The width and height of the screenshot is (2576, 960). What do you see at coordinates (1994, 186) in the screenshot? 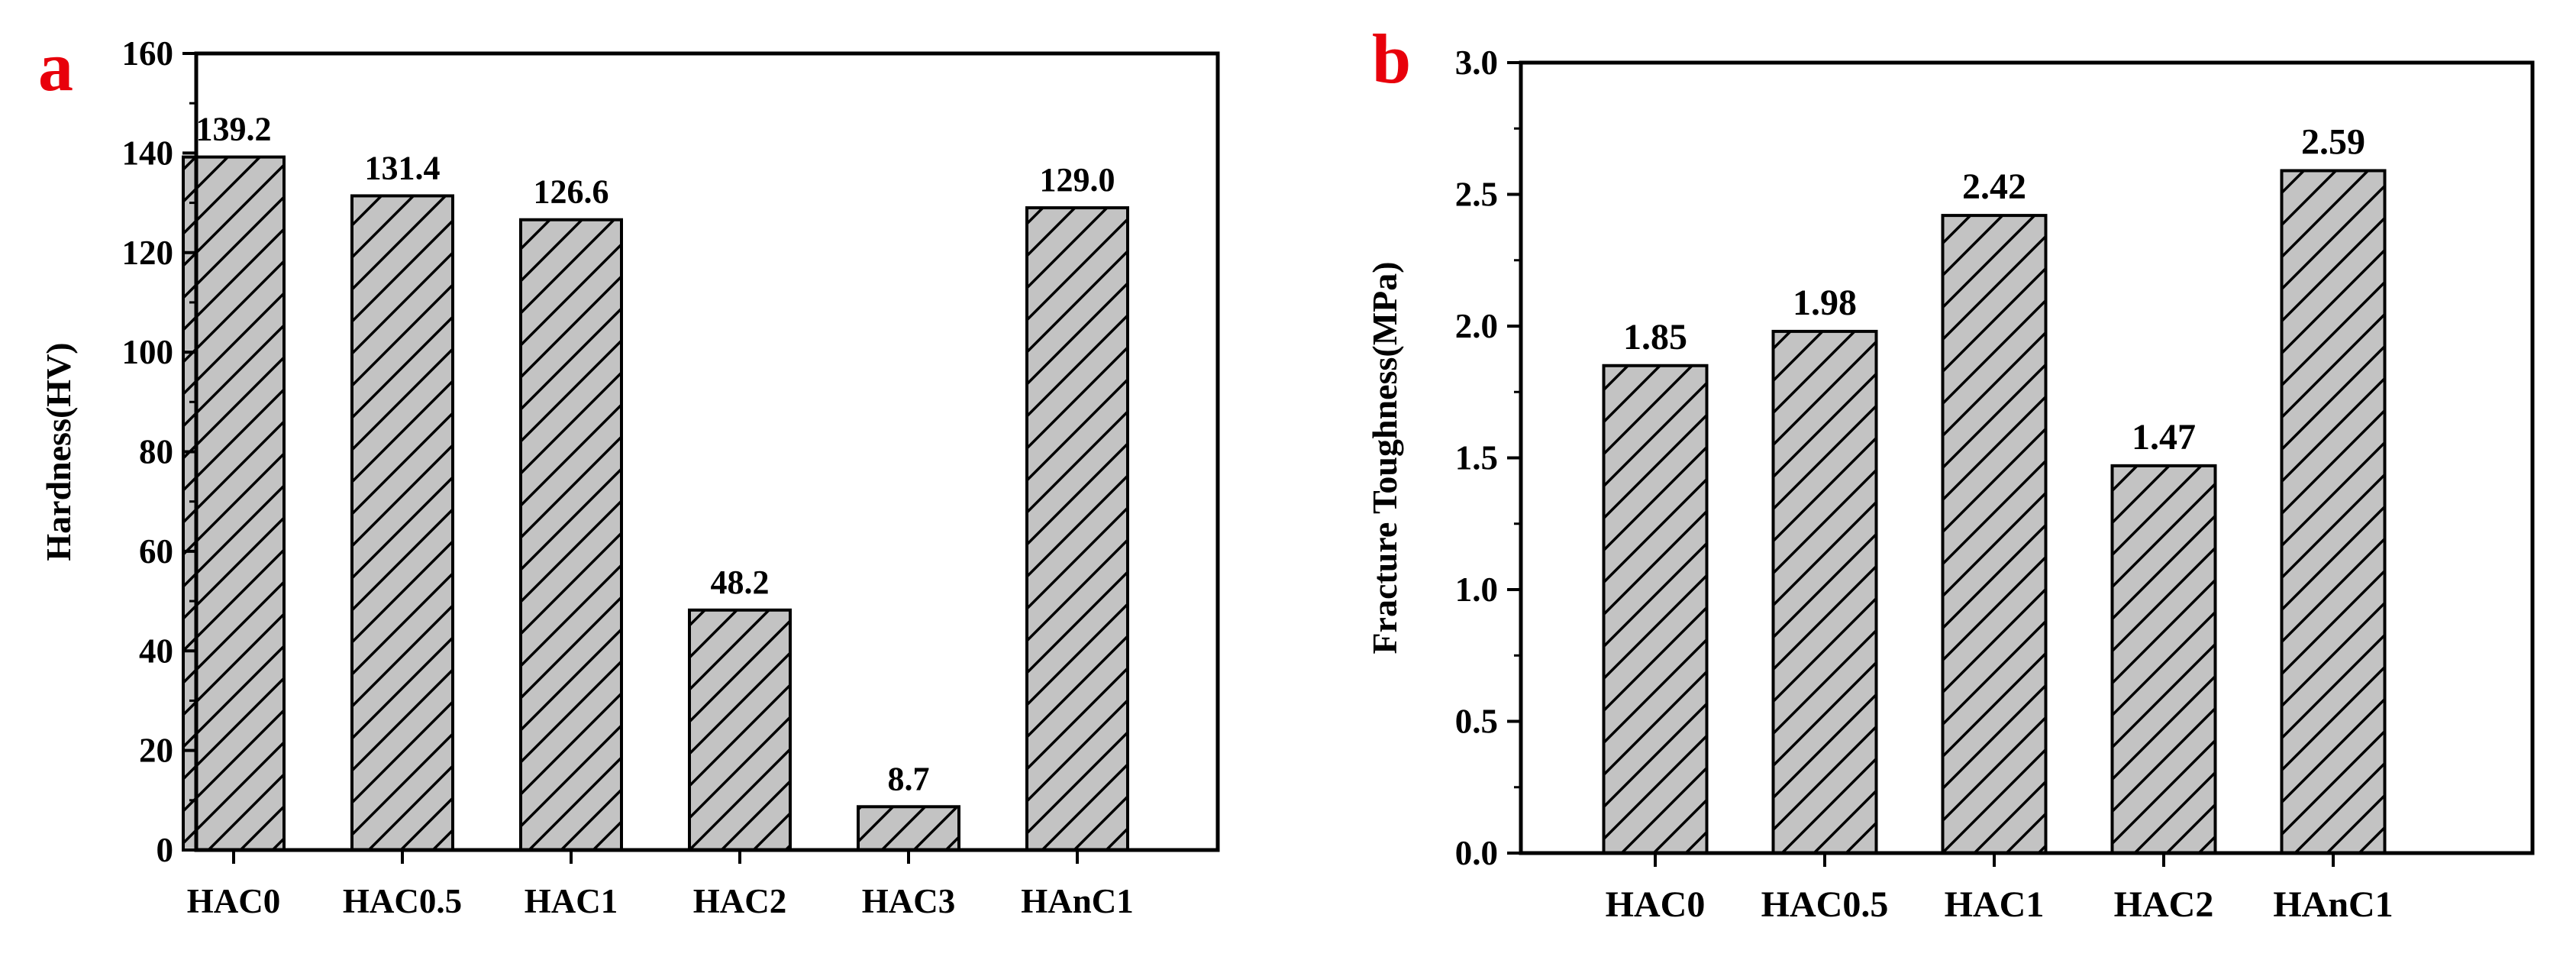
I see `value-label-HAC1: 2.42` at bounding box center [1994, 186].